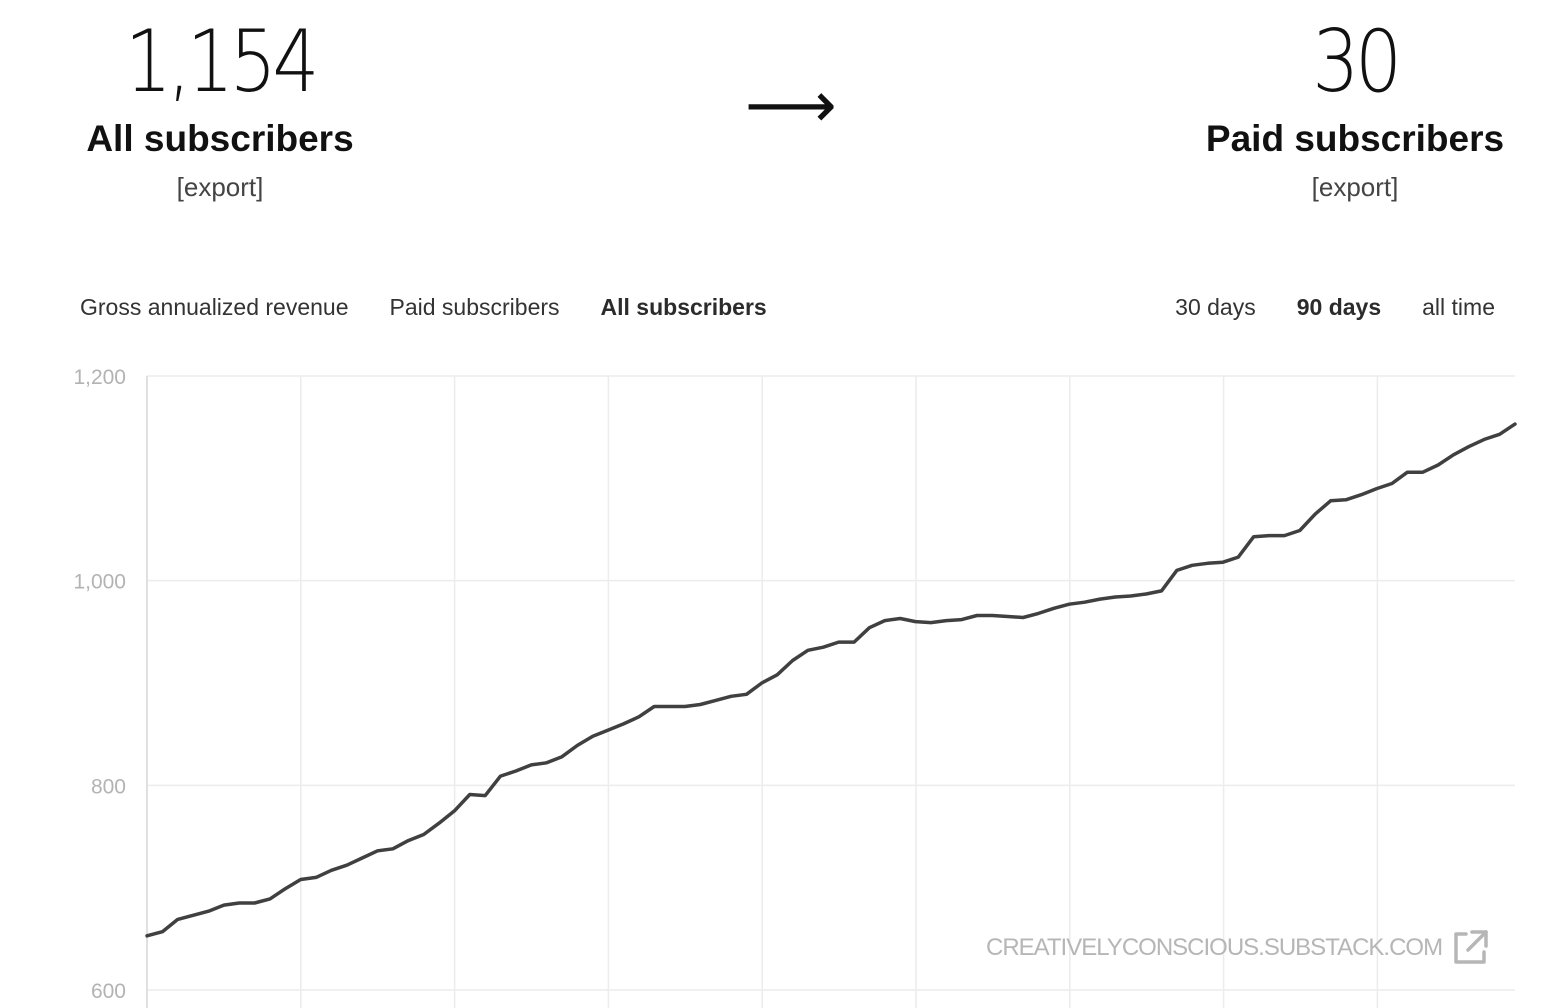 The width and height of the screenshot is (1568, 1008). What do you see at coordinates (1215, 307) in the screenshot?
I see `tab-30-days: 30 days` at bounding box center [1215, 307].